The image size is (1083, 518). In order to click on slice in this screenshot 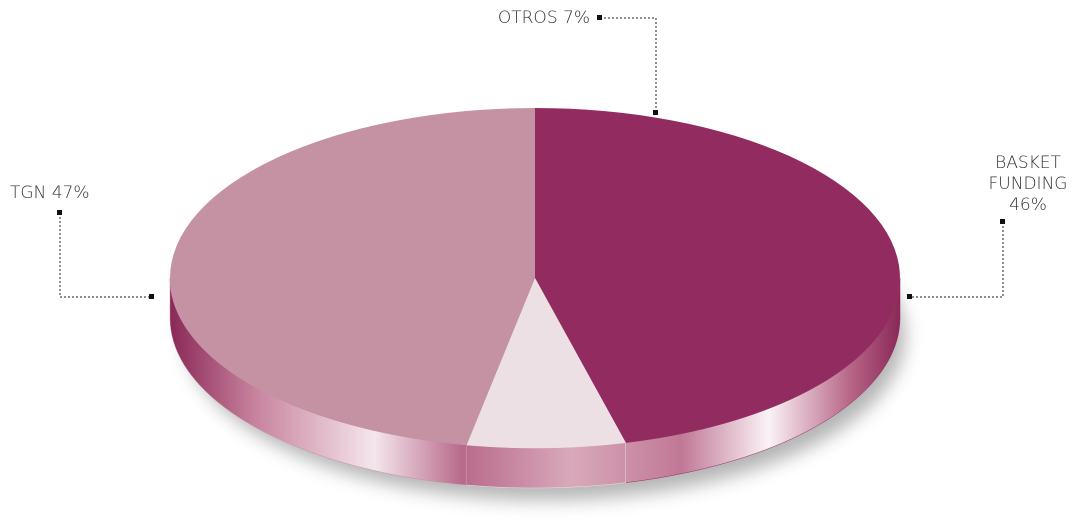, I will do `click(546, 363)`.